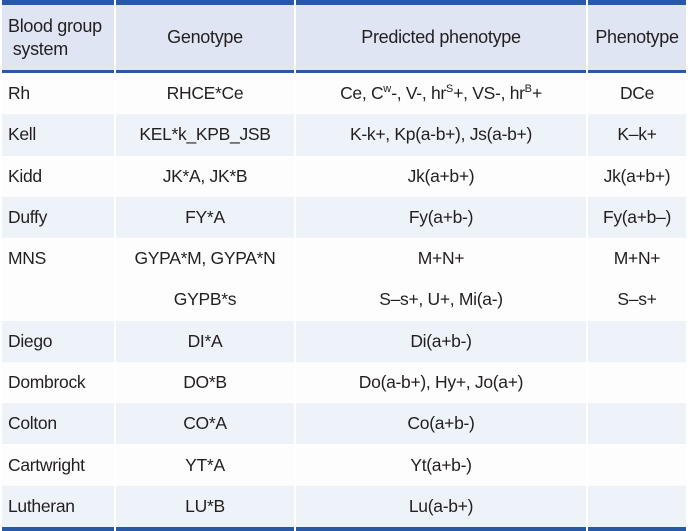  I want to click on cell-genotype: DI*A, so click(205, 341).